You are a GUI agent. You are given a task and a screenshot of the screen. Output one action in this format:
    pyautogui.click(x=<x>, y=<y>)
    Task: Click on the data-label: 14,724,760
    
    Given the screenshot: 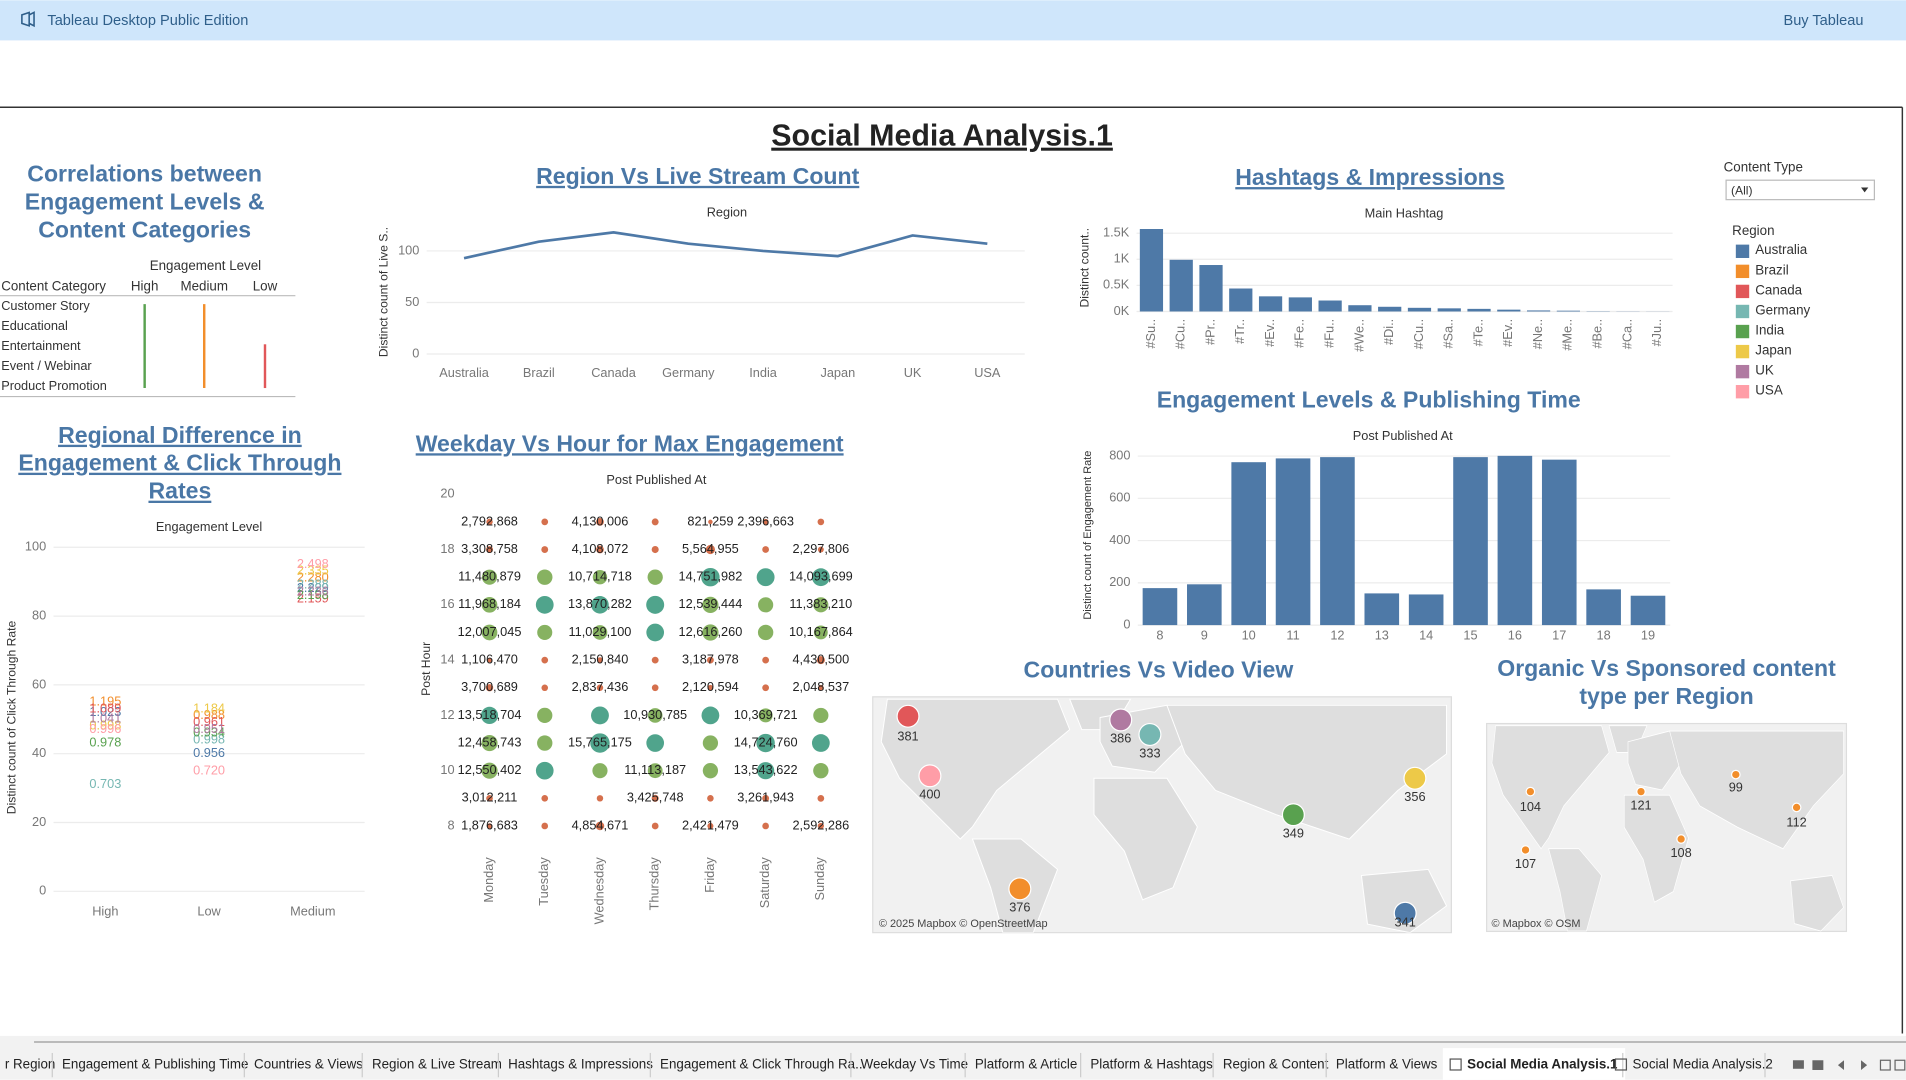 What is the action you would take?
    pyautogui.click(x=766, y=741)
    